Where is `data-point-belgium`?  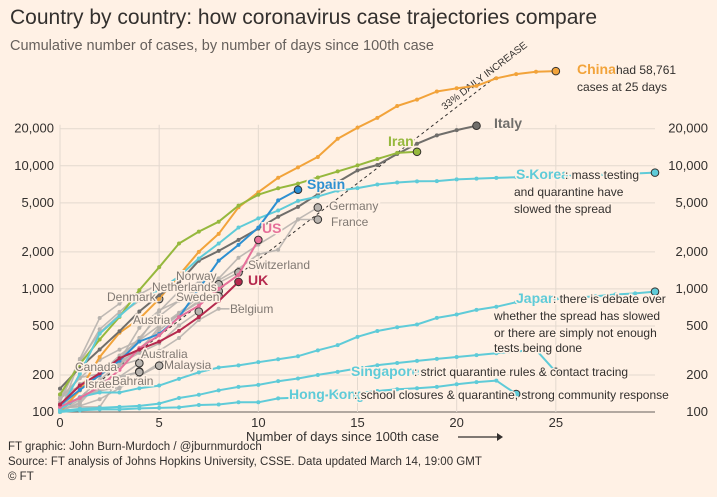
data-point-belgium is located at coordinates (218, 308).